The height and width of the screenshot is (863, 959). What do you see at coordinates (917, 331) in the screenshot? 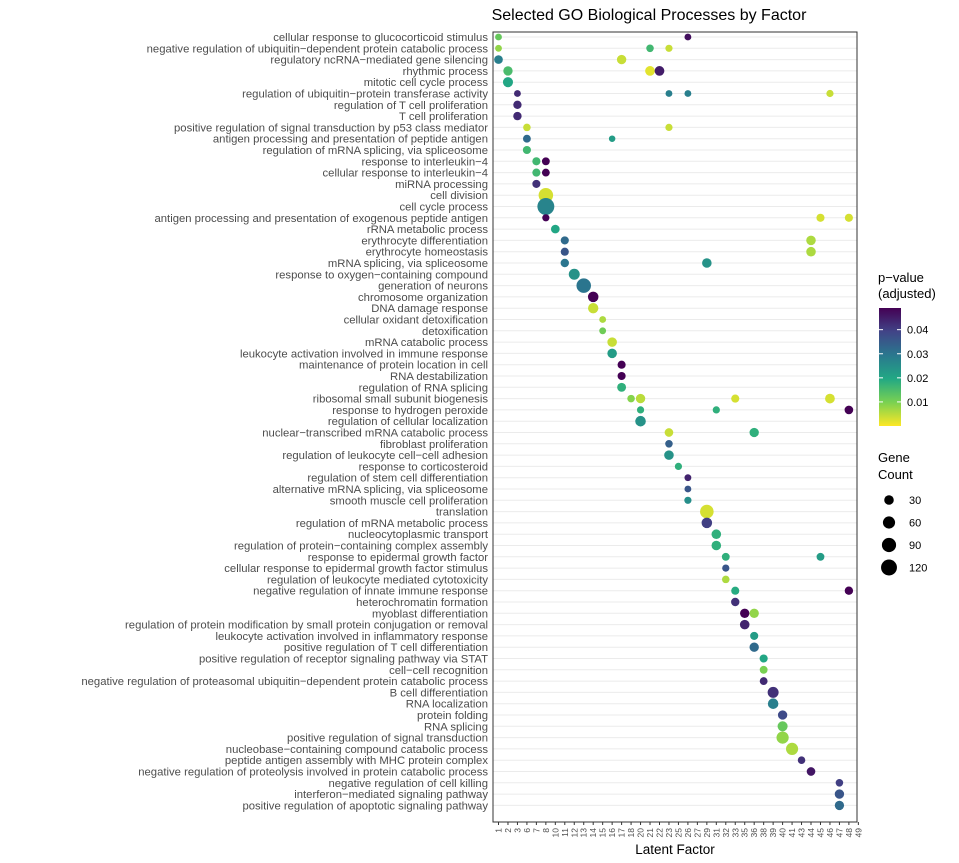
I see `colorbar-tick-label: 0.04` at bounding box center [917, 331].